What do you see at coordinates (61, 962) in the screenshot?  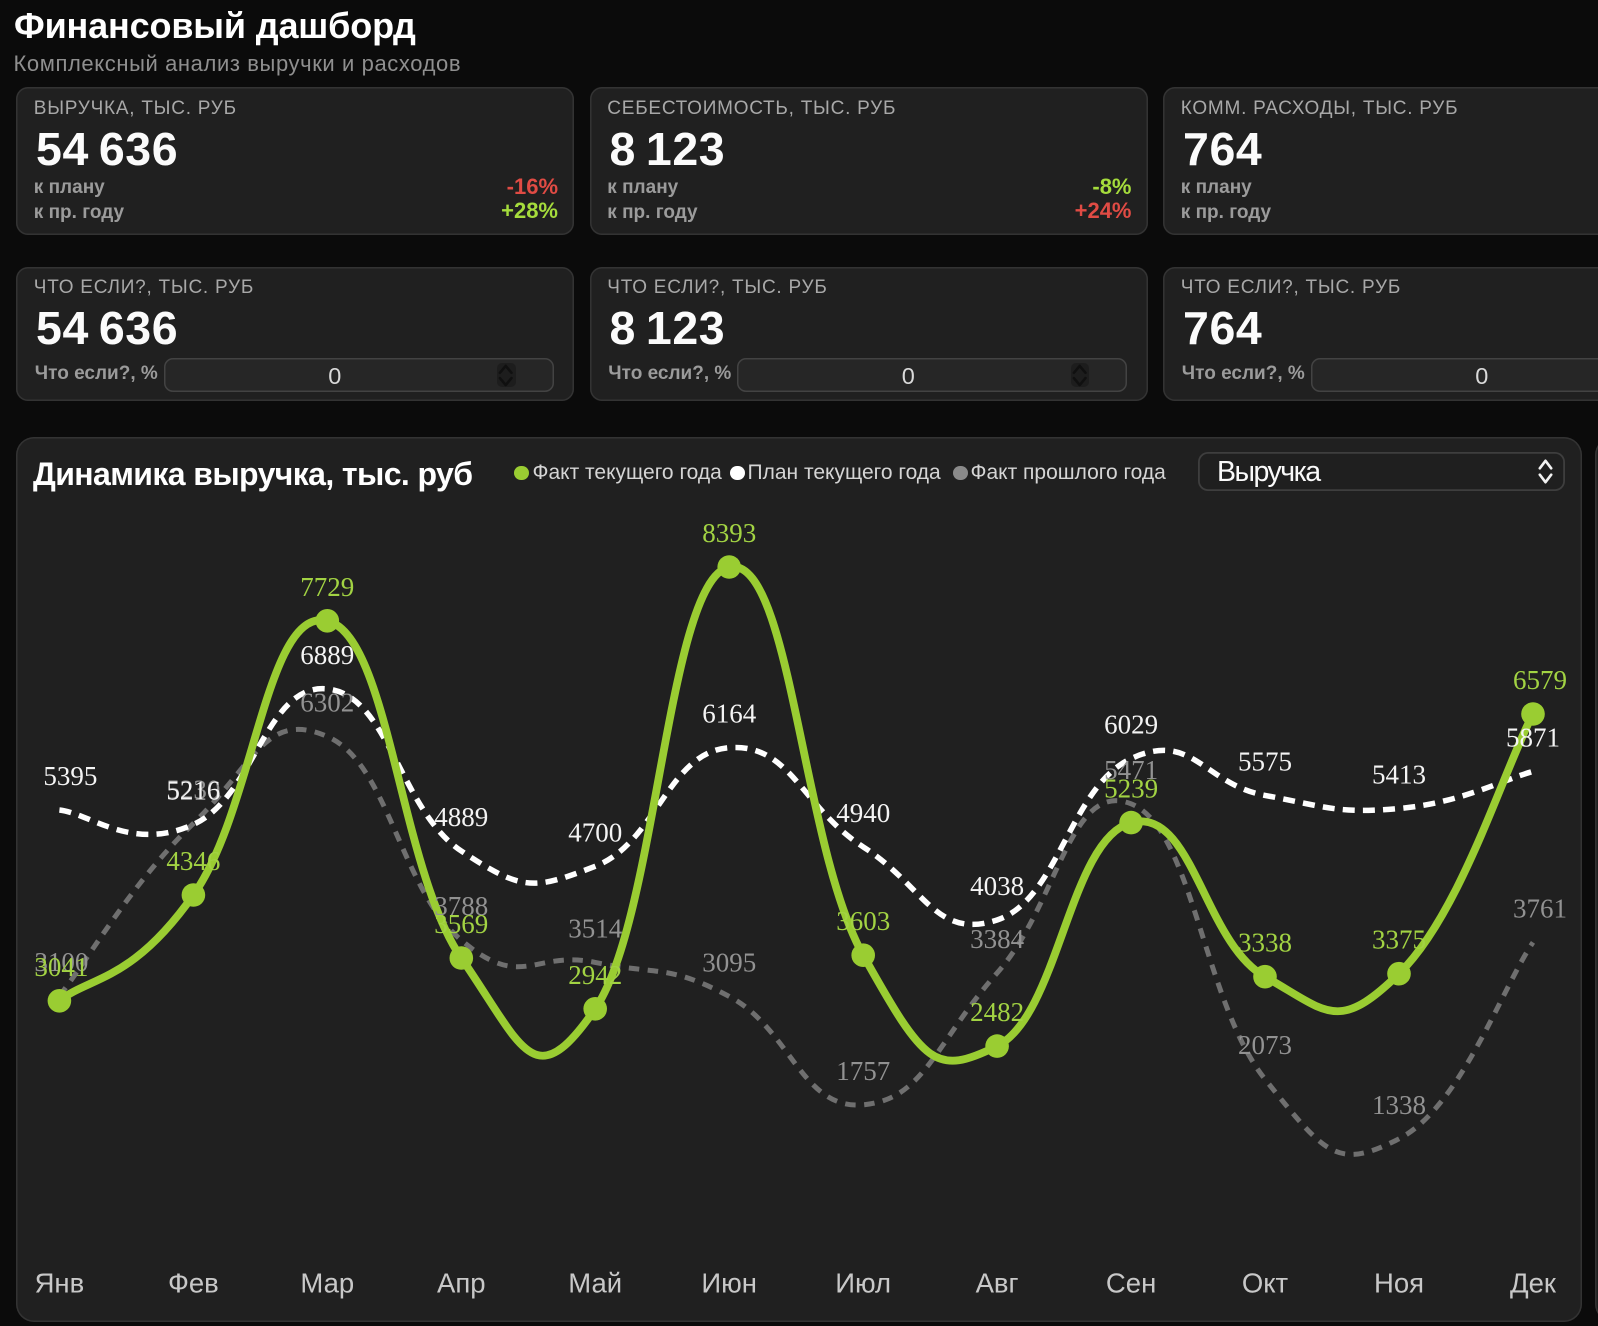 I see `svg-text: 3100` at bounding box center [61, 962].